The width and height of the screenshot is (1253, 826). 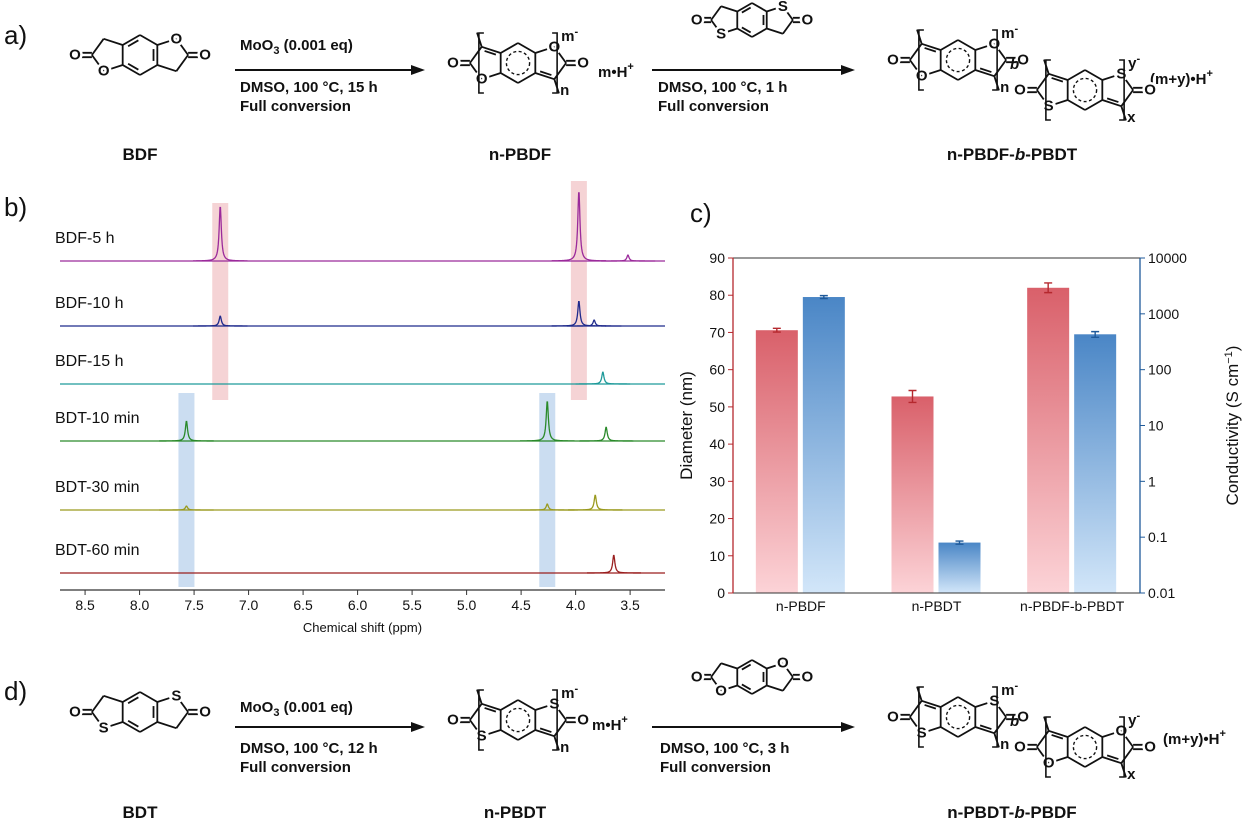 I want to click on atom-label: S, so click(x=482, y=736).